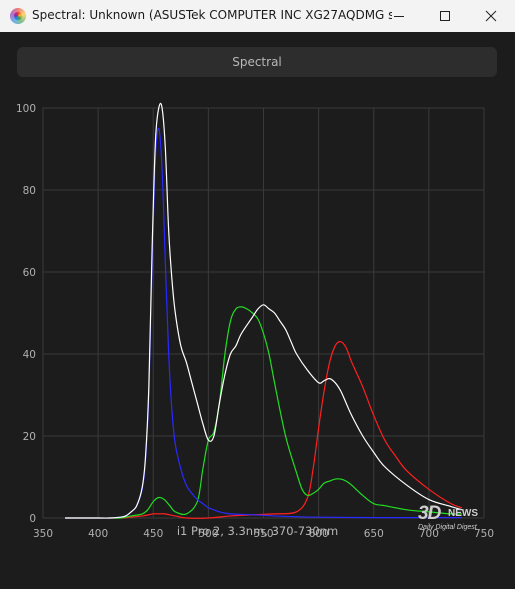 The height and width of the screenshot is (589, 515). What do you see at coordinates (98, 534) in the screenshot?
I see `x-tick-label: 400` at bounding box center [98, 534].